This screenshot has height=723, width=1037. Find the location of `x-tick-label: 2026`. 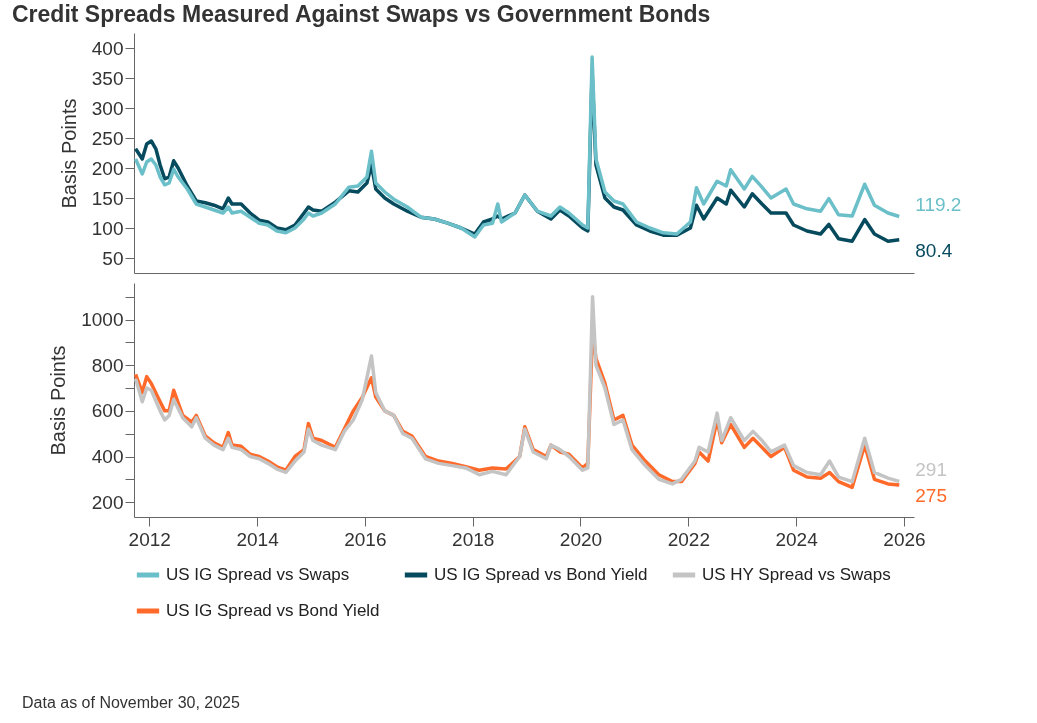

x-tick-label: 2026 is located at coordinates (904, 539).